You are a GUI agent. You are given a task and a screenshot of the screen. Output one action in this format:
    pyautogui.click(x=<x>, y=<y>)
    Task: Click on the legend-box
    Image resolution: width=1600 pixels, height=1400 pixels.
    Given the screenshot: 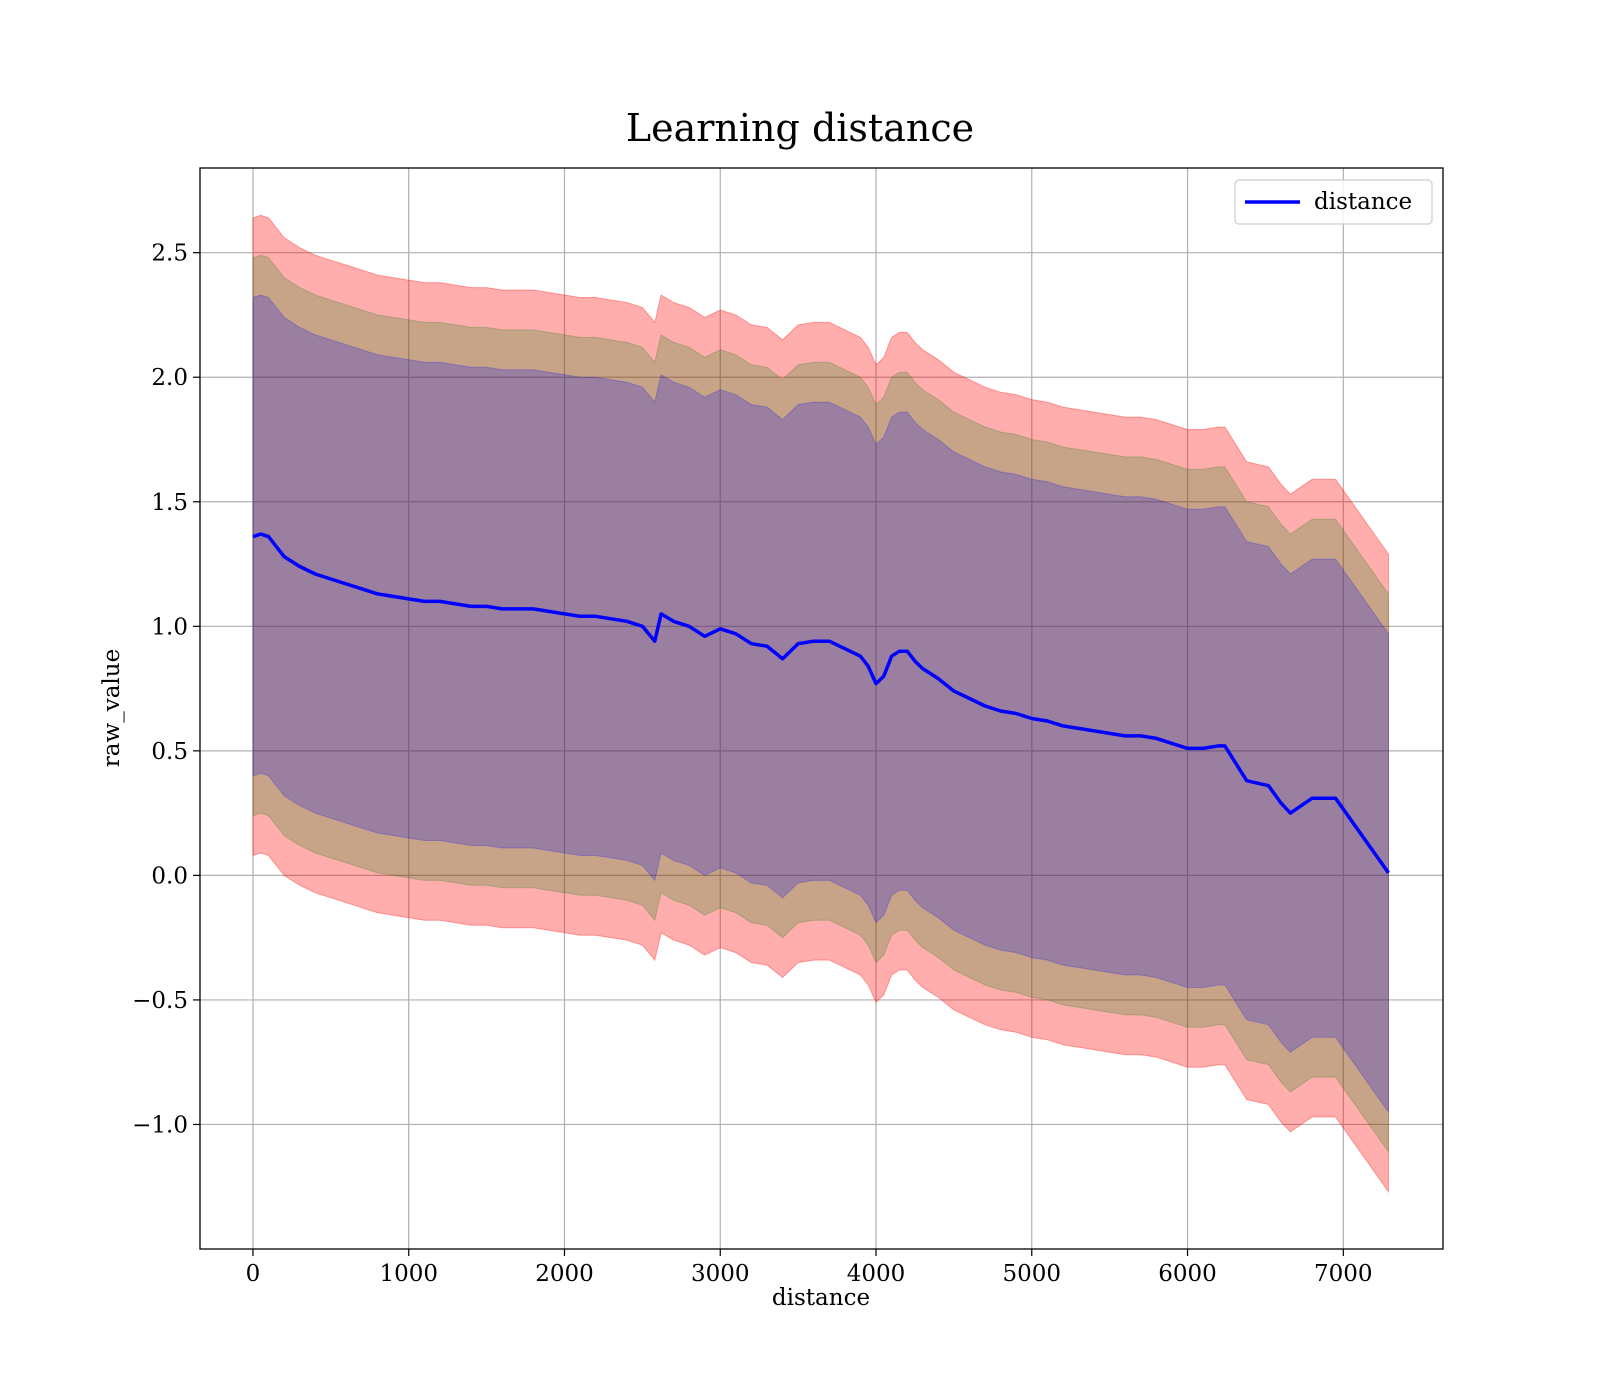 What is the action you would take?
    pyautogui.click(x=1333, y=202)
    